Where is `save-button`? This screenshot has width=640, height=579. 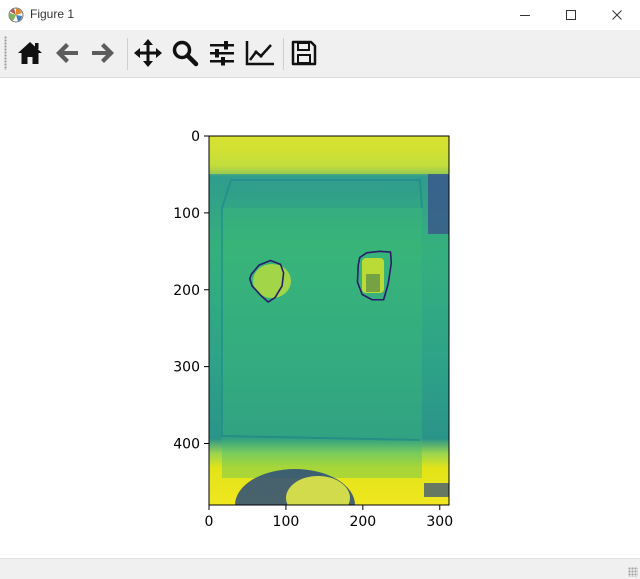 save-button is located at coordinates (304, 53).